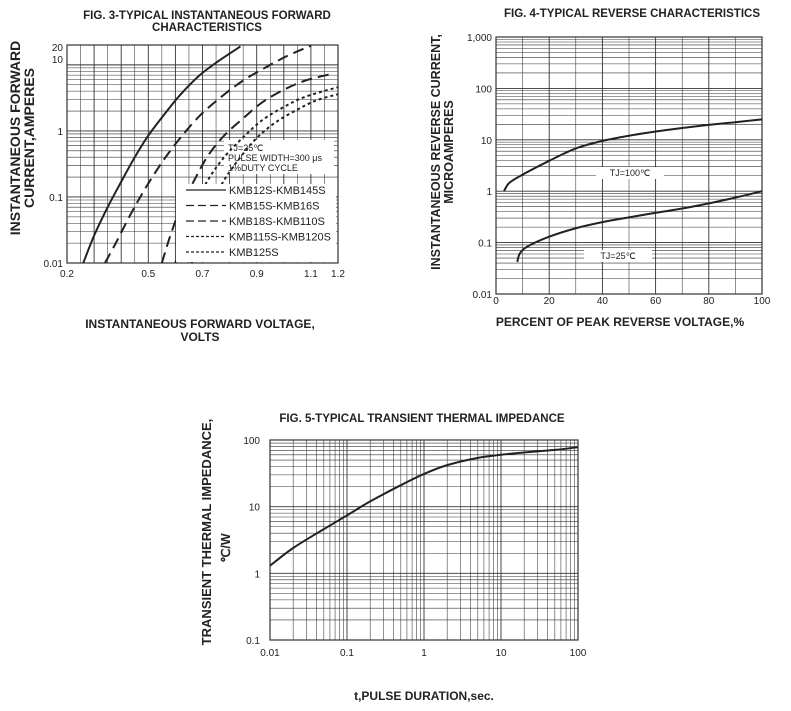  What do you see at coordinates (226, 548) in the screenshot?
I see `fig5-ylabel-line2: ℃/W` at bounding box center [226, 548].